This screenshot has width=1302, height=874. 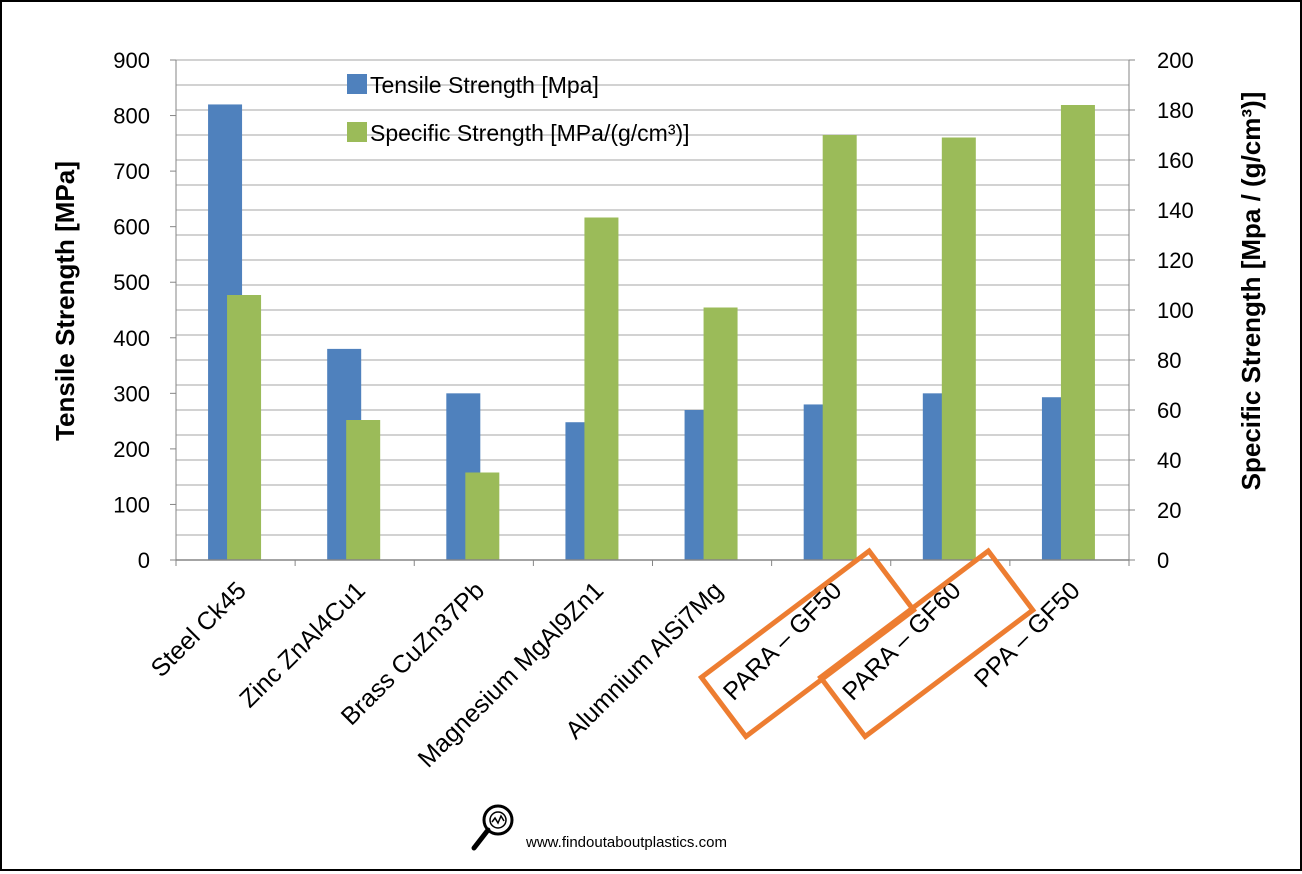 I want to click on y-tick-label: 300, so click(x=131, y=393).